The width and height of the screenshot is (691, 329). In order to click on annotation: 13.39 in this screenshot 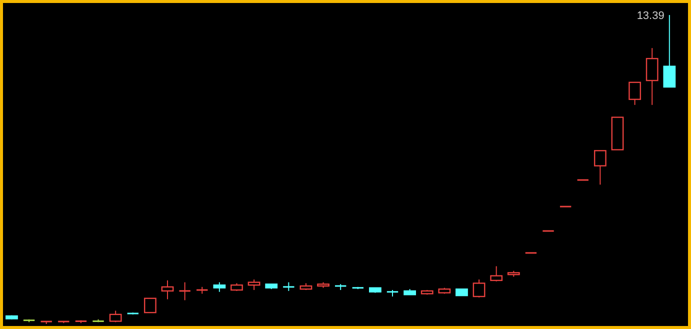, I will do `click(650, 16)`.